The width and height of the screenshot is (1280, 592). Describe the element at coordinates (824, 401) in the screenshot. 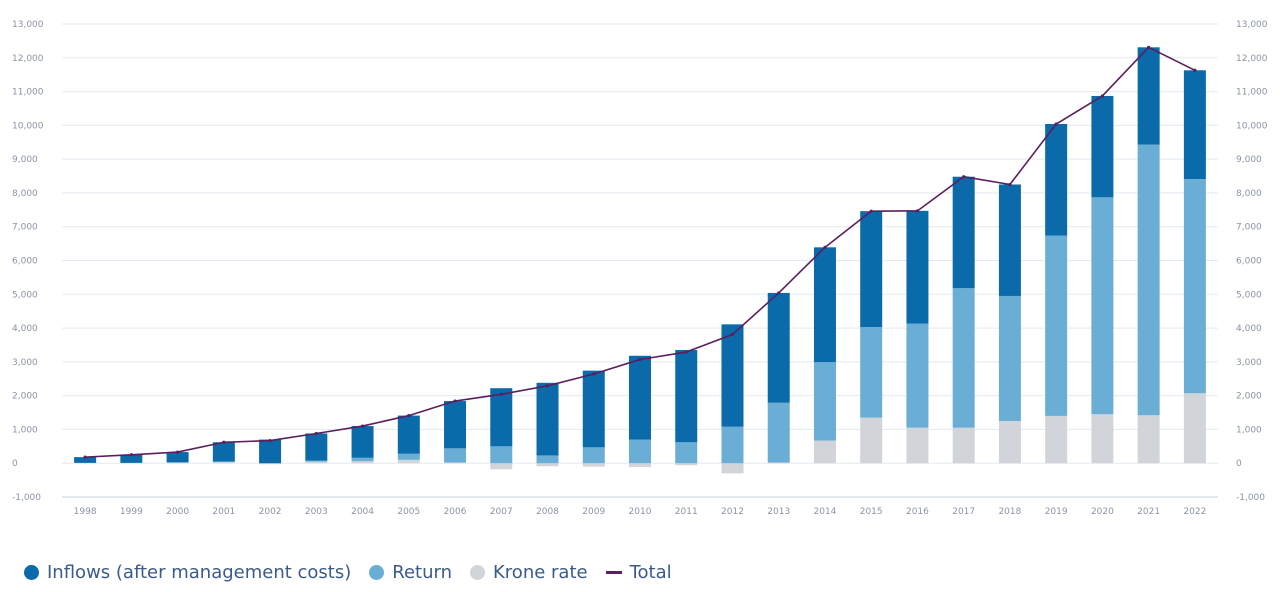

I see `bar-return-2014` at that location.